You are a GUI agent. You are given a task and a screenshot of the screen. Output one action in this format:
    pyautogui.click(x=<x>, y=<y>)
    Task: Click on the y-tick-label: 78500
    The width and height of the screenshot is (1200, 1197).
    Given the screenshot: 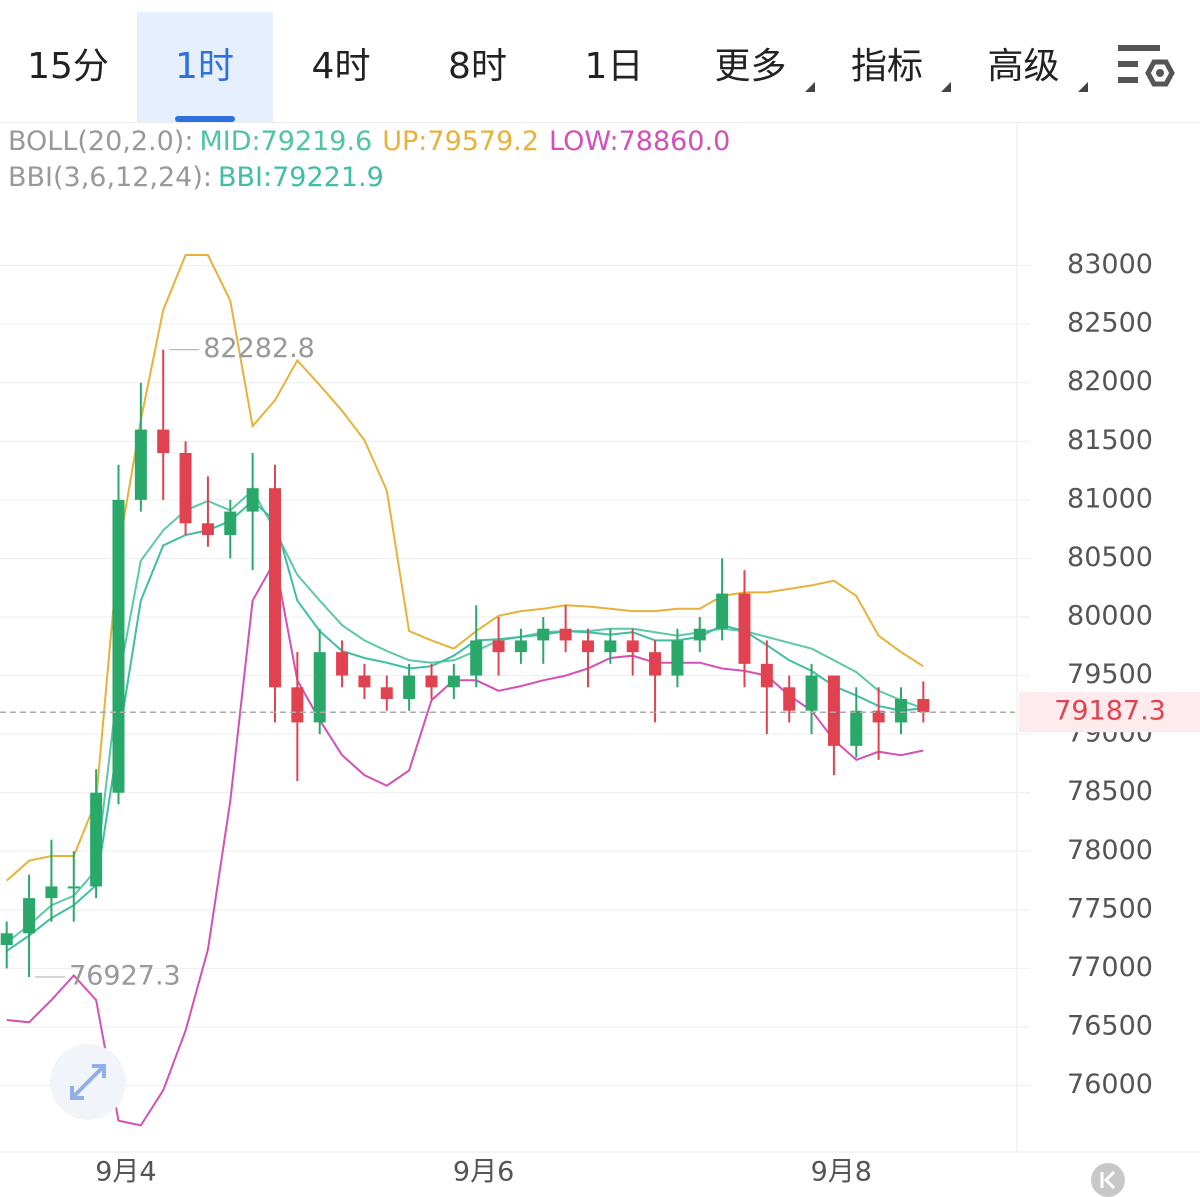 What is the action you would take?
    pyautogui.click(x=1110, y=791)
    